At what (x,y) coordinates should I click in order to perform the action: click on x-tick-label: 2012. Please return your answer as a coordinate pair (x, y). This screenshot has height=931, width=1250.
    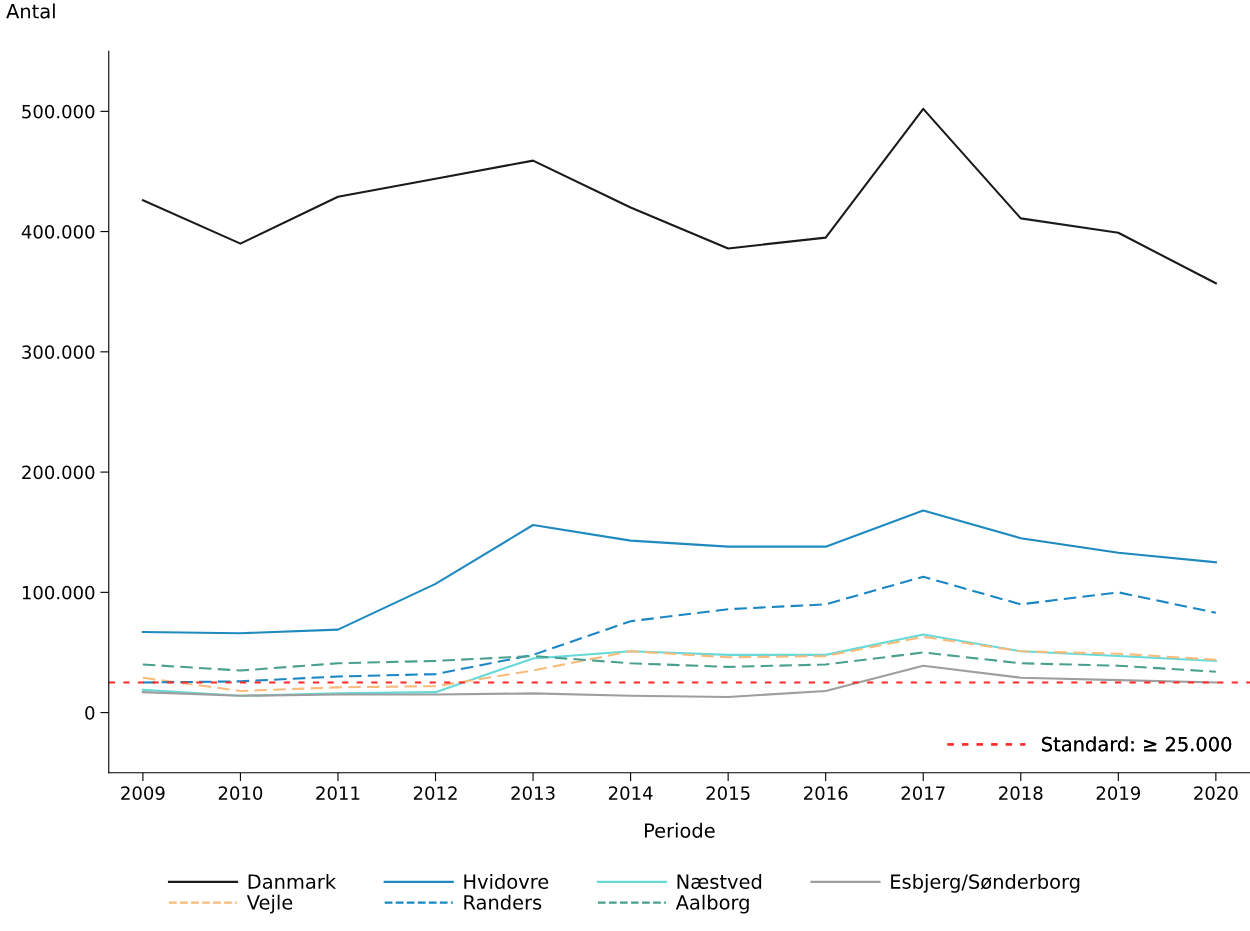
    Looking at the image, I should click on (435, 793).